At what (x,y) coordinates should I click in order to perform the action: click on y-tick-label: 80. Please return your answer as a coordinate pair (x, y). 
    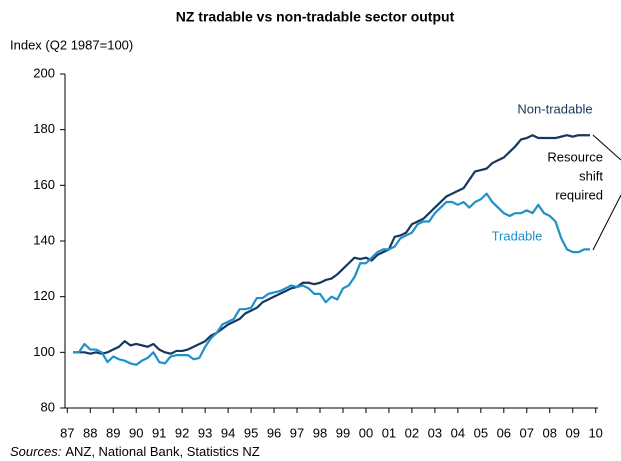
    Looking at the image, I should click on (48, 406).